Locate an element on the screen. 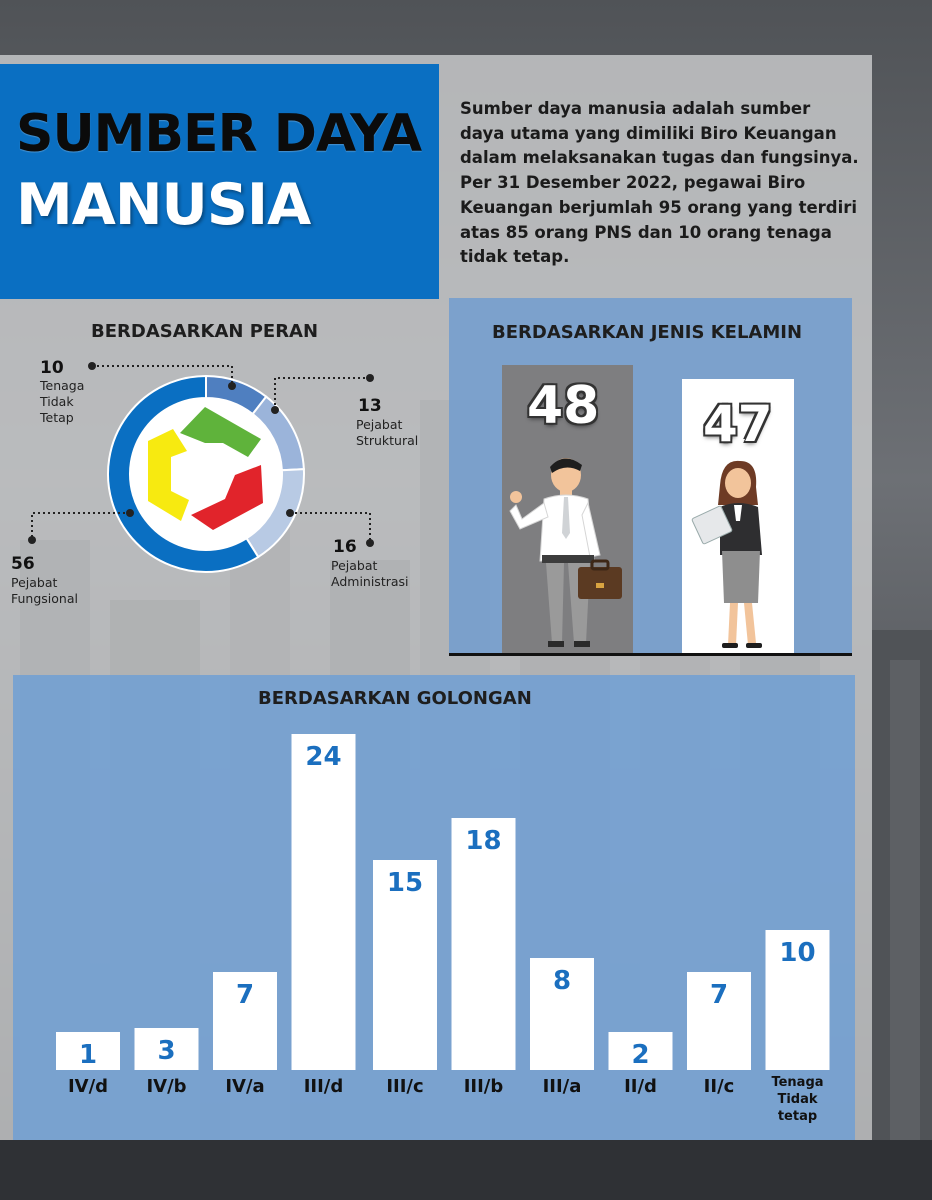  golongan-value-8: 2 is located at coordinates (640, 1055).